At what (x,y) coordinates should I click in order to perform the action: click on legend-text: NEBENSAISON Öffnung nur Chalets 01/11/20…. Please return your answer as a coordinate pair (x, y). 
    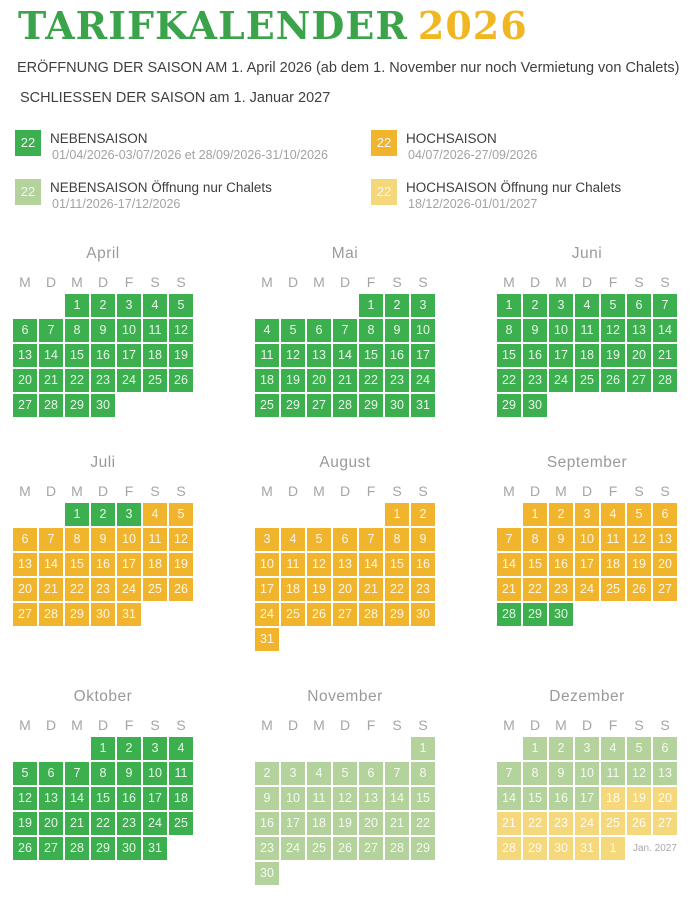
    Looking at the image, I should click on (161, 195).